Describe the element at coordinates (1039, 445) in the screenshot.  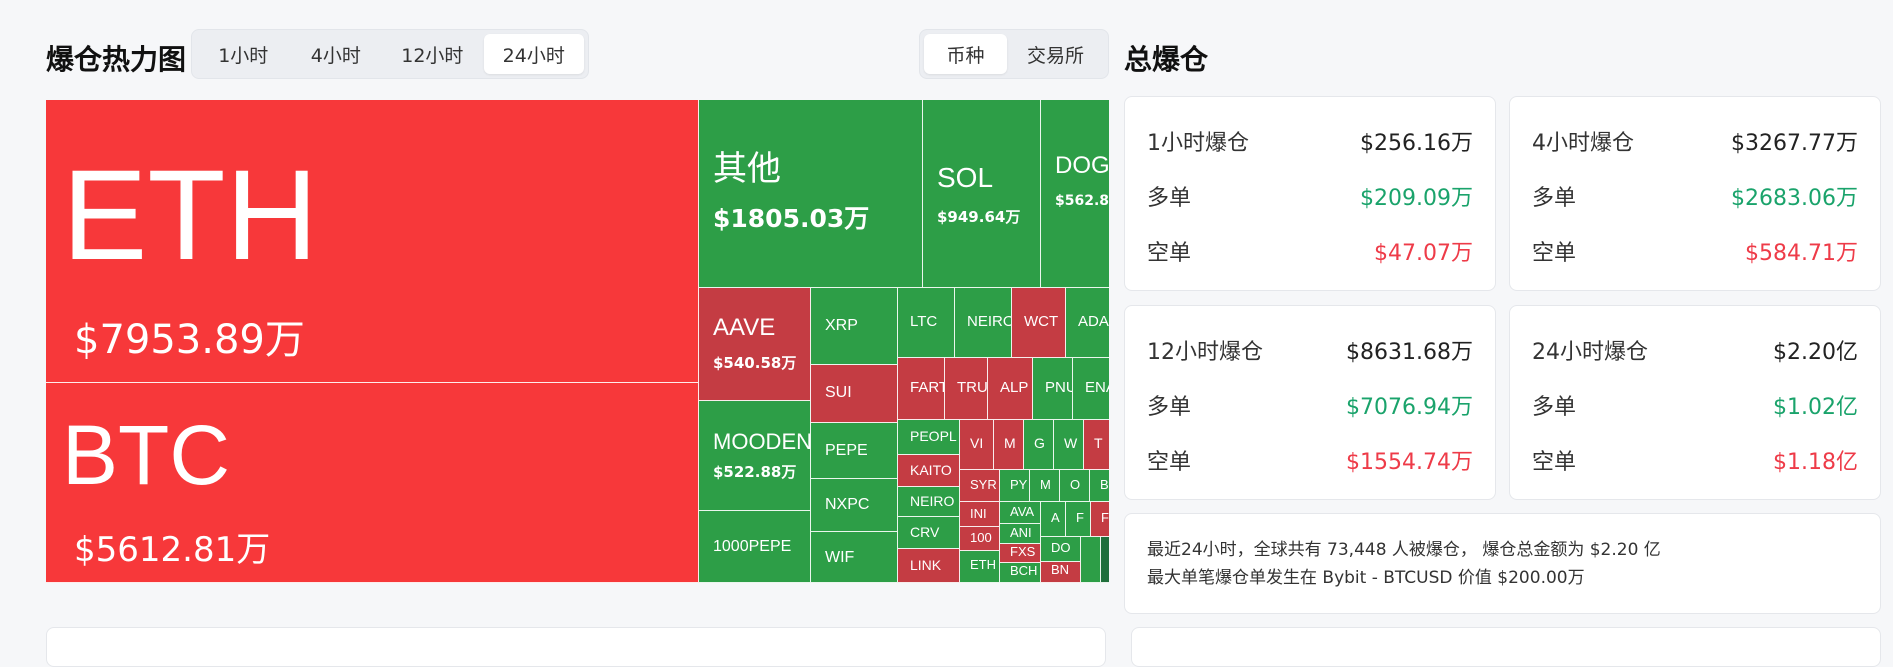
I see `heatmap-tile-g-25: G` at that location.